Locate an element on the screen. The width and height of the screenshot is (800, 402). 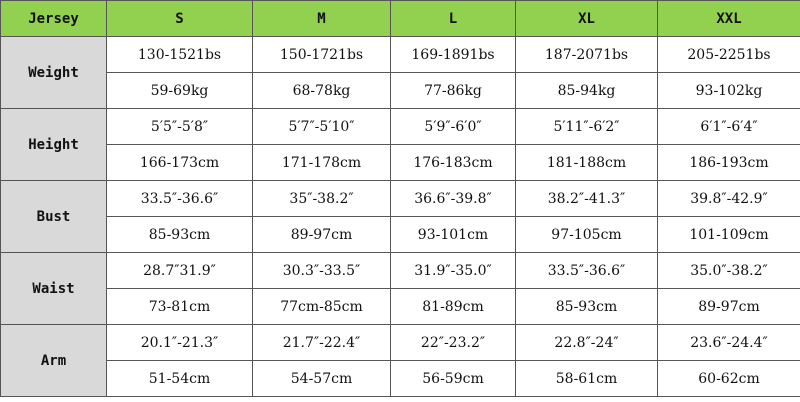
table-cell: 176-183cm is located at coordinates (453, 162).